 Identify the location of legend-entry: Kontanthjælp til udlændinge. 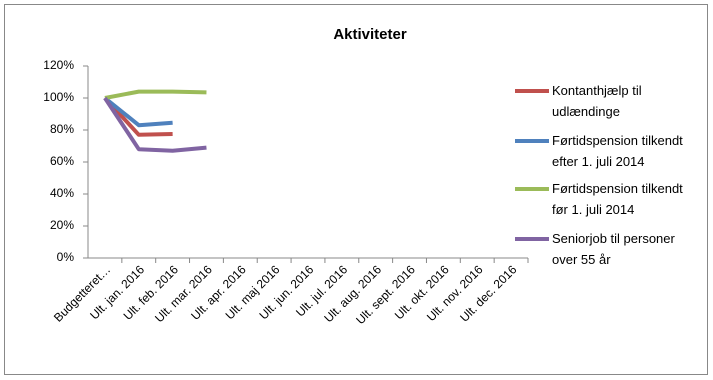
(610, 101).